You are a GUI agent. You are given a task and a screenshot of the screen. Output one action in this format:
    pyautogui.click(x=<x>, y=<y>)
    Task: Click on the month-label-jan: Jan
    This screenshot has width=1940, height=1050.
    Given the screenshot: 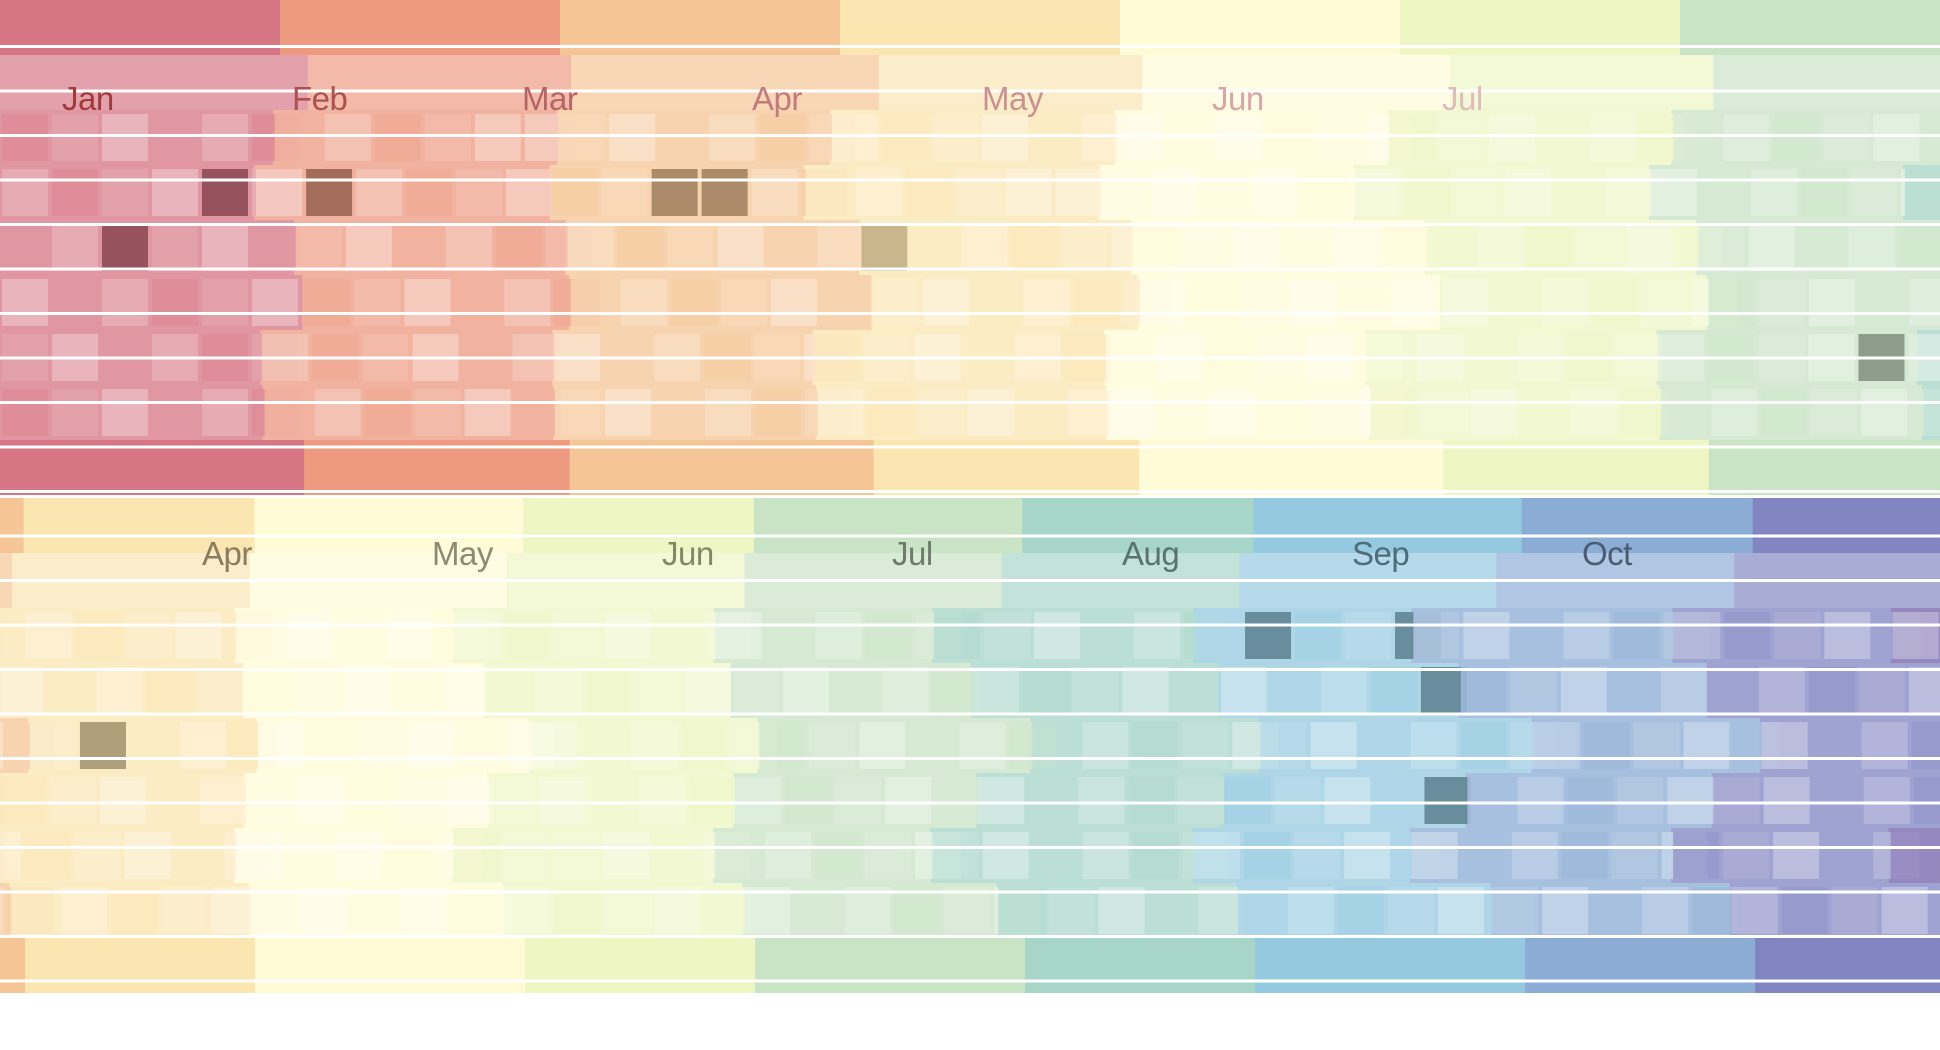 What is the action you would take?
    pyautogui.click(x=88, y=98)
    